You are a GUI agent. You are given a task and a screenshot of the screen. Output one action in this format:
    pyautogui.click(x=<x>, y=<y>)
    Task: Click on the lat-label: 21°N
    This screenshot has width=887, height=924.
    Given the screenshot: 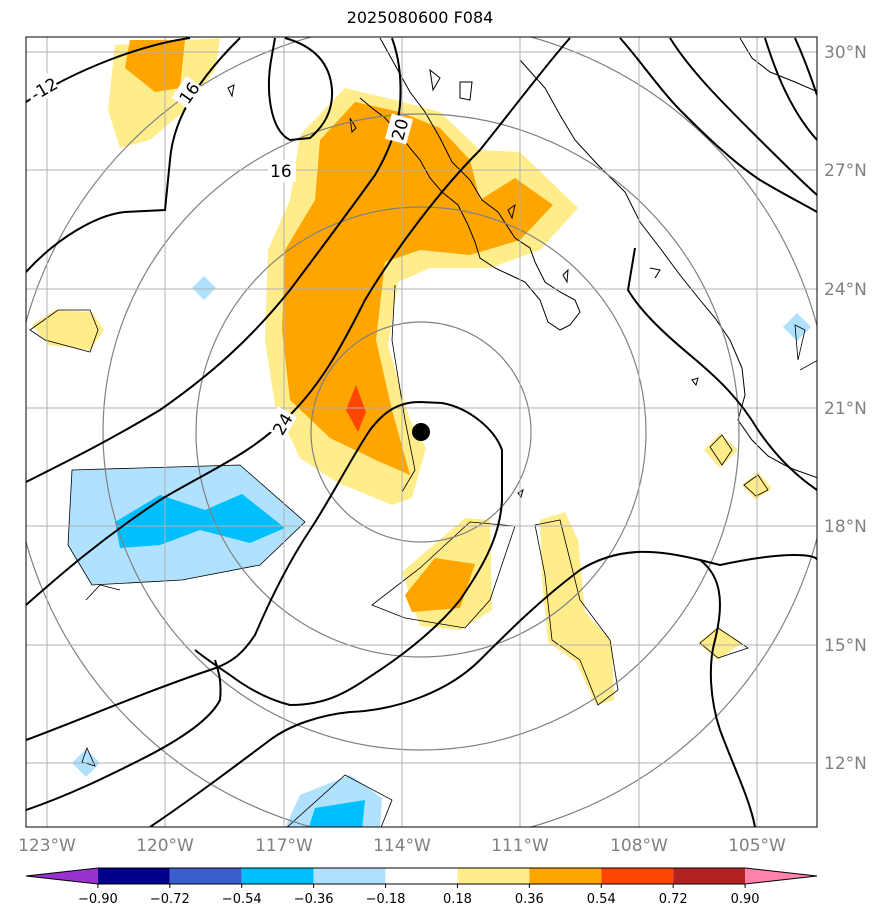 What is the action you would take?
    pyautogui.click(x=845, y=409)
    